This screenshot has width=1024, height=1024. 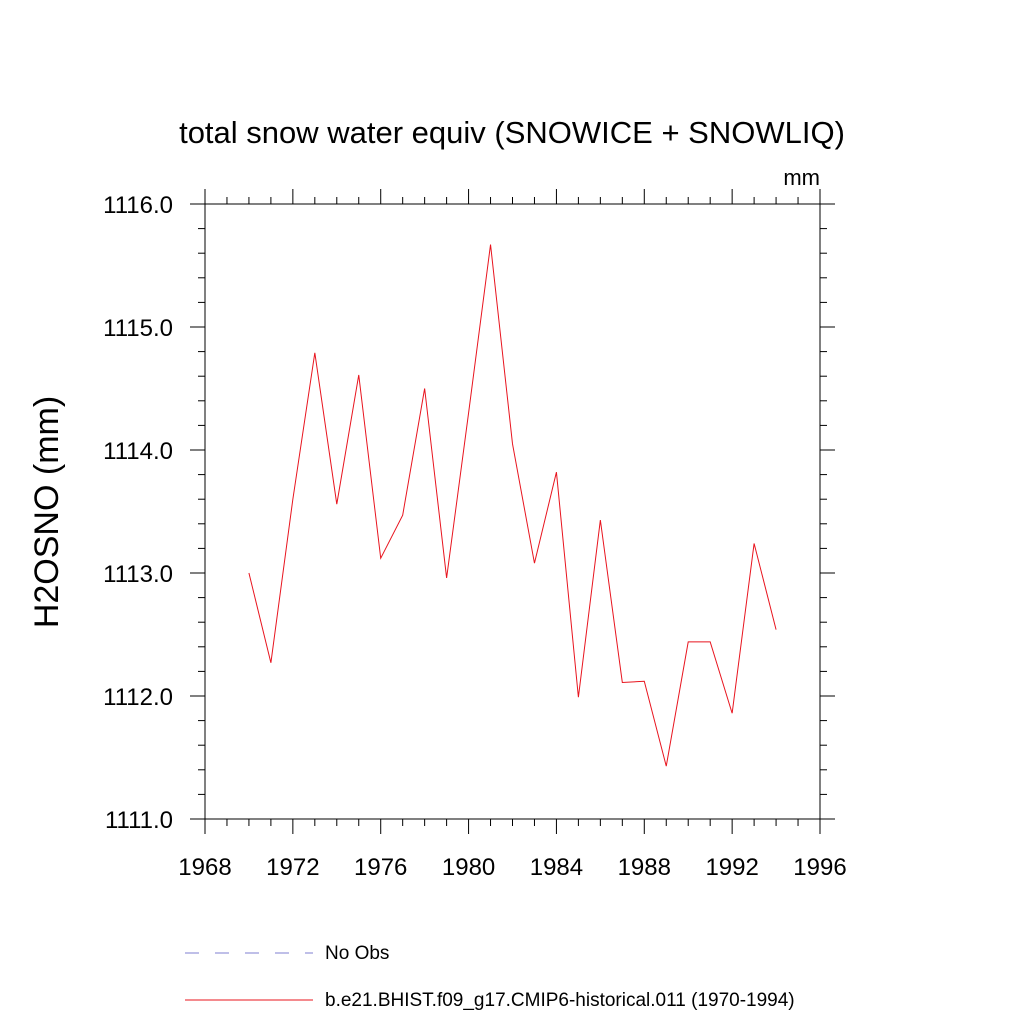 What do you see at coordinates (819, 867) in the screenshot?
I see `x-tick-label: 1996` at bounding box center [819, 867].